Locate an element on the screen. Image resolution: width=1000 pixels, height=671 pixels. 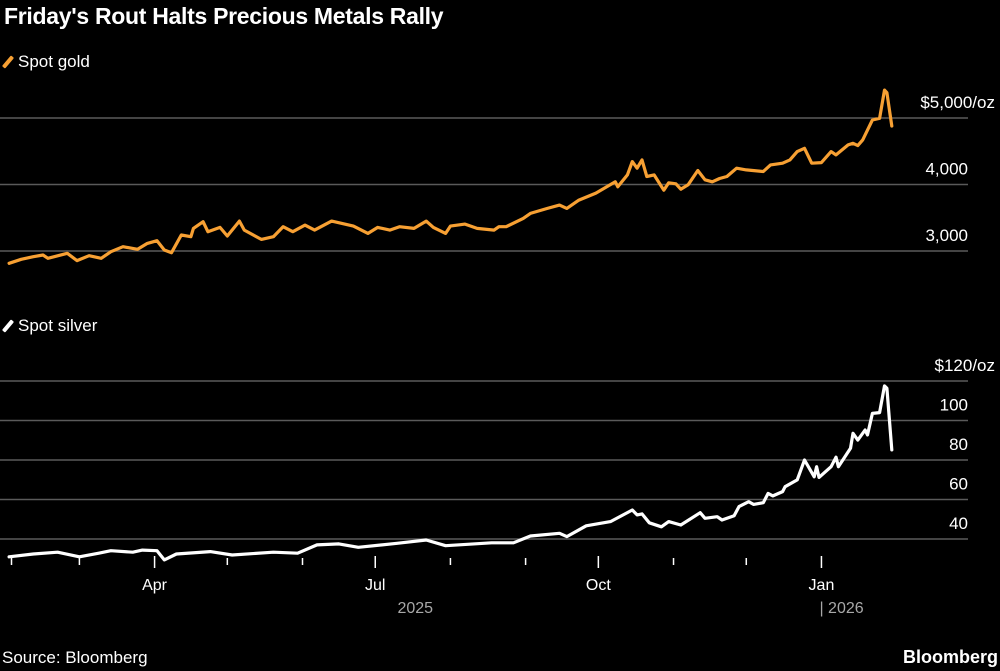
silver-ytick-label: 80 is located at coordinates (958, 444).